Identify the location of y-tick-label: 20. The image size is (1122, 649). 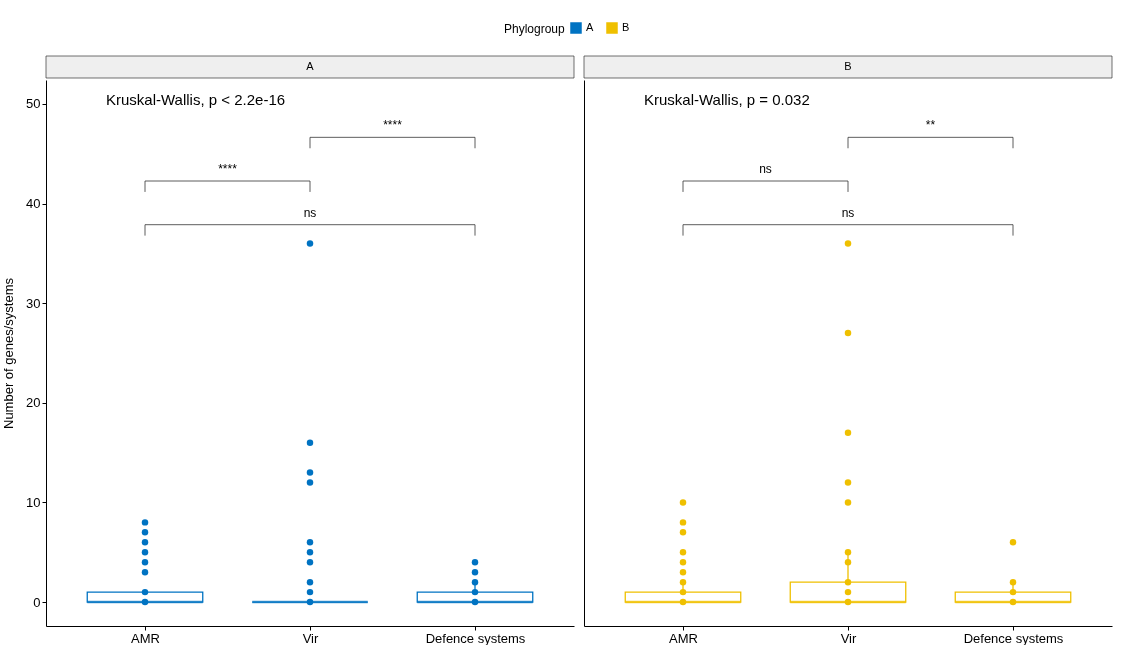
(33, 403).